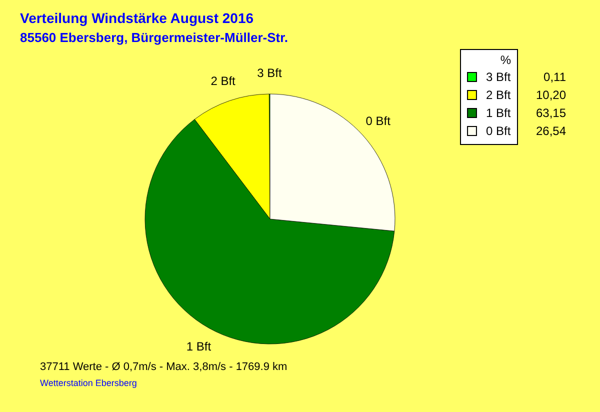  What do you see at coordinates (88, 383) in the screenshot?
I see `text: Wetterstation Ebersberg` at bounding box center [88, 383].